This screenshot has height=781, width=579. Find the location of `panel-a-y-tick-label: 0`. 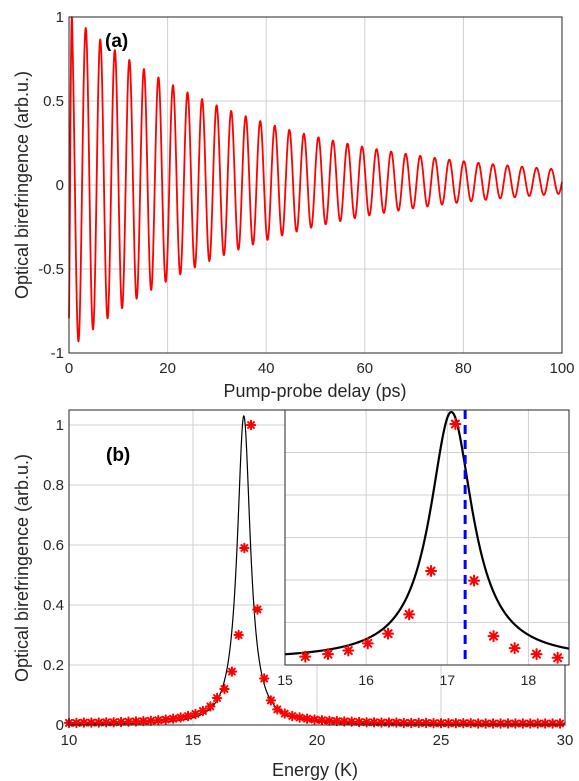

panel-a-y-tick-label: 0 is located at coordinates (60, 185).